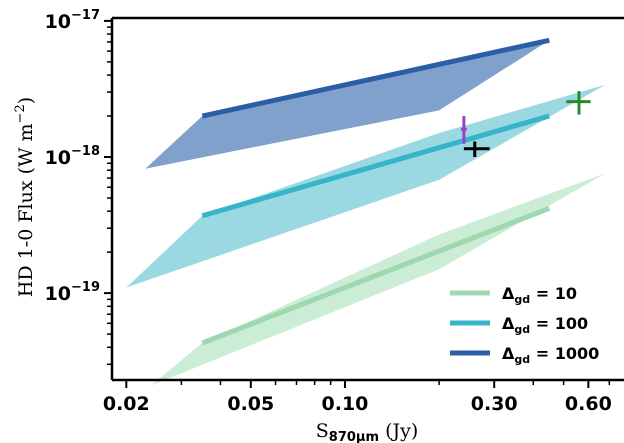  I want to click on y-tick-exp-2: −18, so click(85, 151).